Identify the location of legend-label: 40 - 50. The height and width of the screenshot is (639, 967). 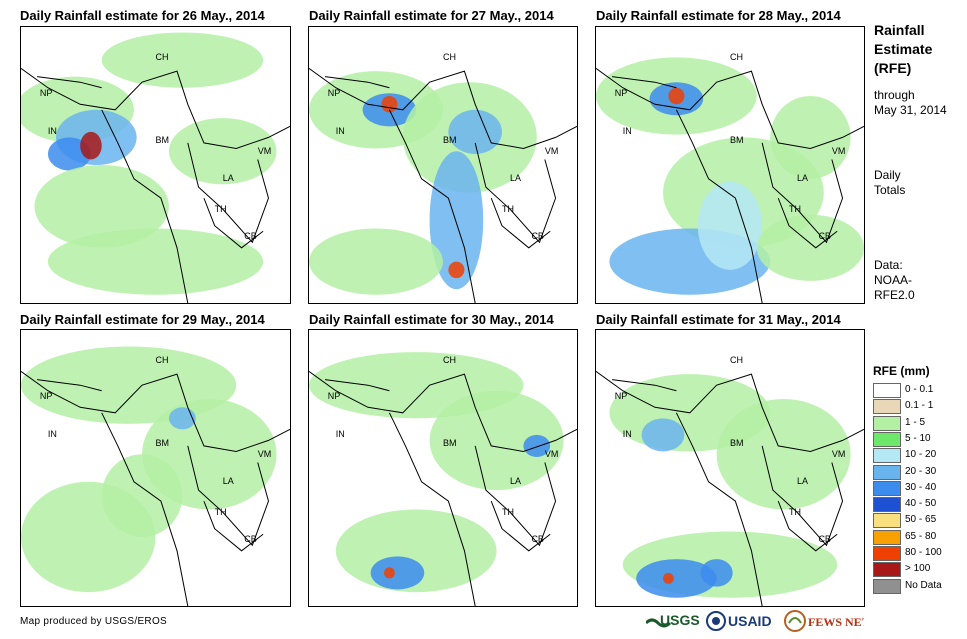
(921, 504).